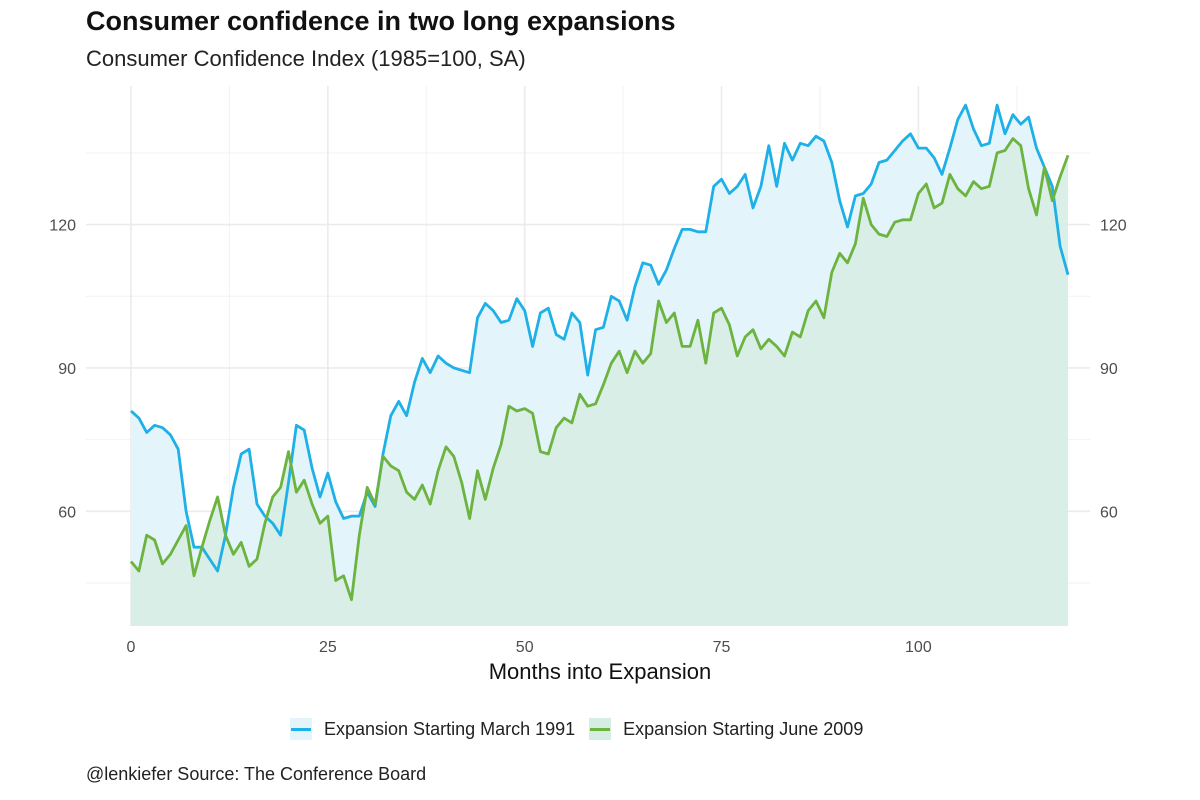 This screenshot has height=800, width=1200. I want to click on x-axis-ticks: 0 25 50 75 100, so click(529, 647).